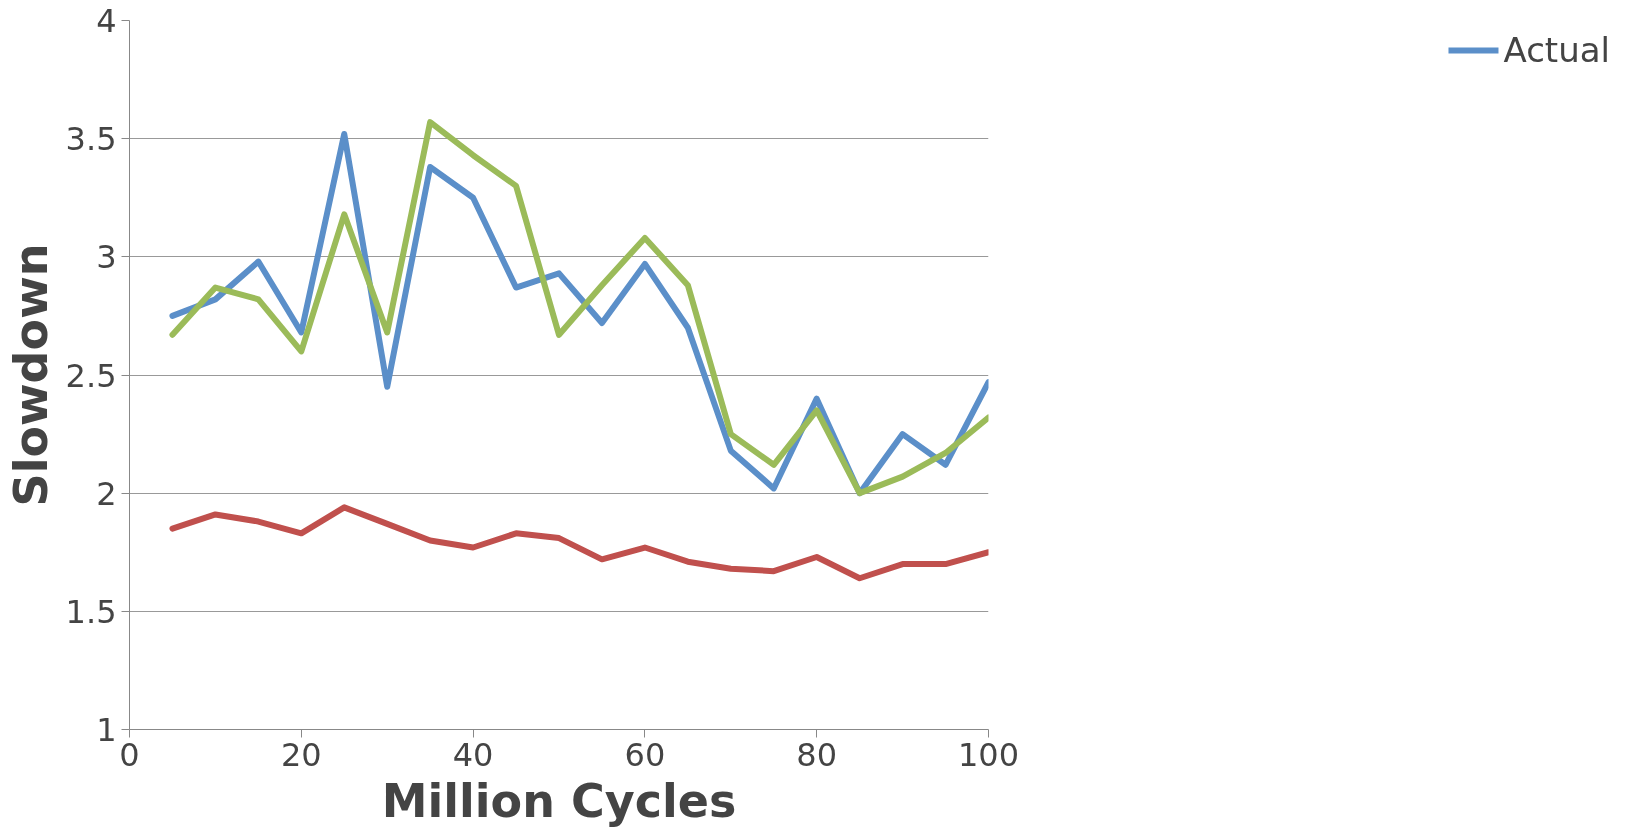 The height and width of the screenshot is (837, 1633). Describe the element at coordinates (129, 754) in the screenshot. I see `x-tick-label: 0` at that location.